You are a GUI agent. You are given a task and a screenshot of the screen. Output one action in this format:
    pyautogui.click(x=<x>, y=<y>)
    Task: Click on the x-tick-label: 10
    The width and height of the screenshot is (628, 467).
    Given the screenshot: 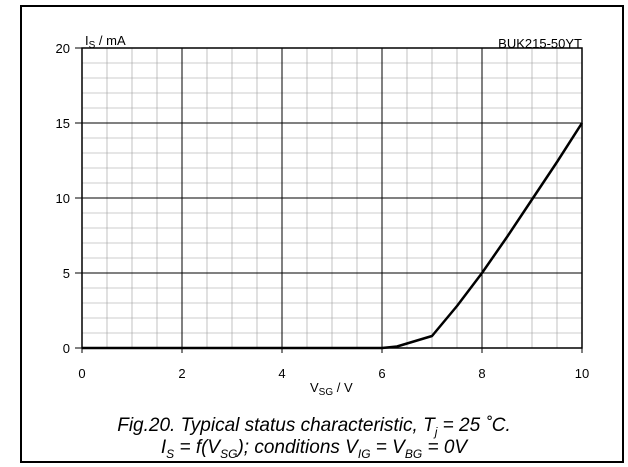 What is the action you would take?
    pyautogui.click(x=582, y=373)
    